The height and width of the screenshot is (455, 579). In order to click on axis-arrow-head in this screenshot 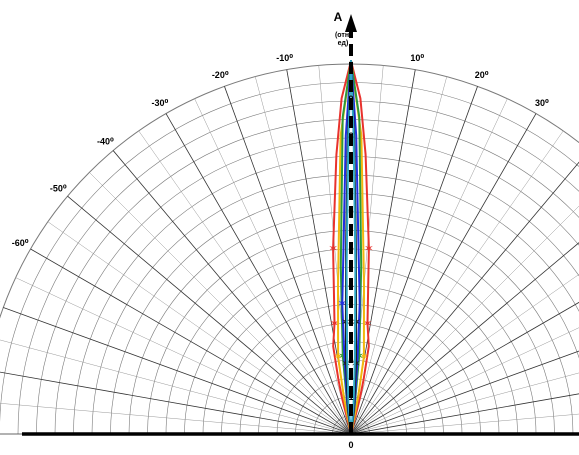, I will do `click(351, 23)`.